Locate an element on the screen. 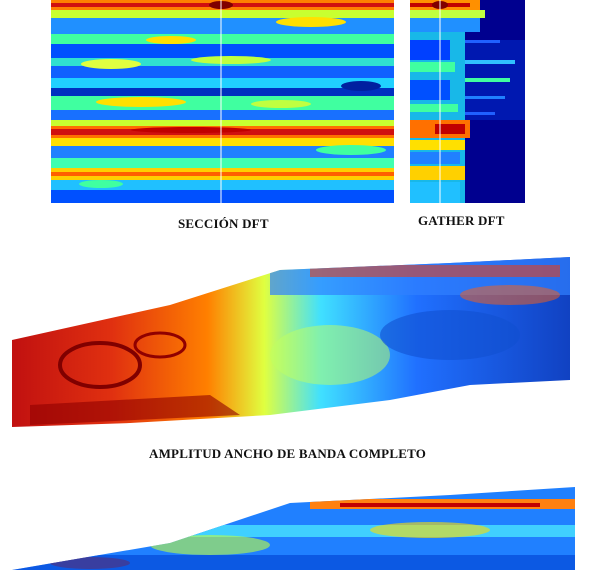 This screenshot has width=590, height=570. gather-dft-image is located at coordinates (467, 101).